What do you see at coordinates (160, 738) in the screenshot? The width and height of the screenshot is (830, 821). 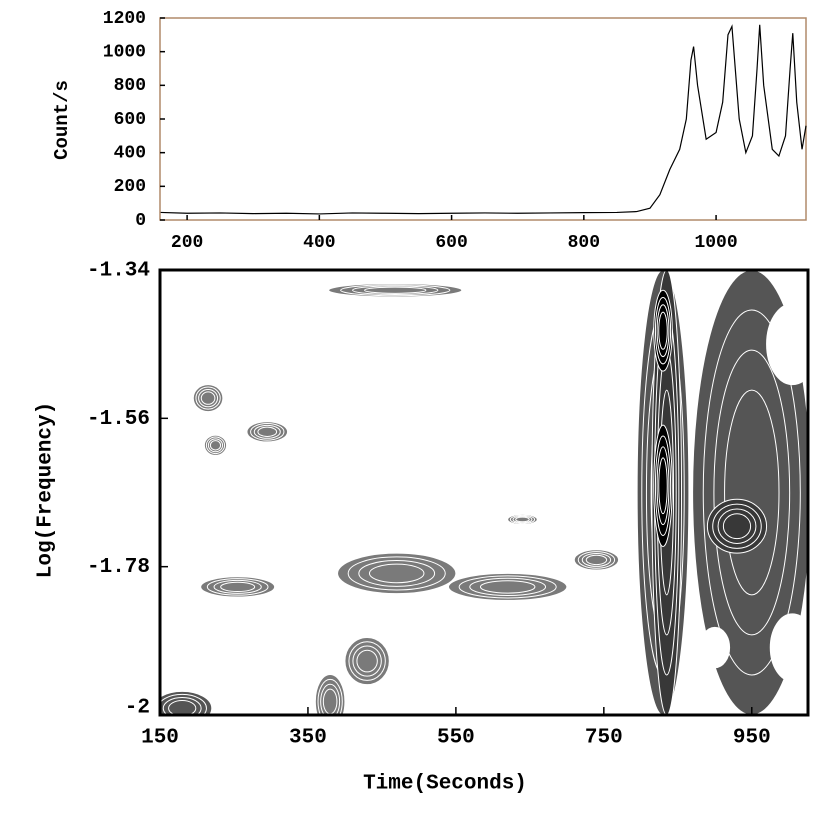 I see `x-tick-label: 150` at bounding box center [160, 738].